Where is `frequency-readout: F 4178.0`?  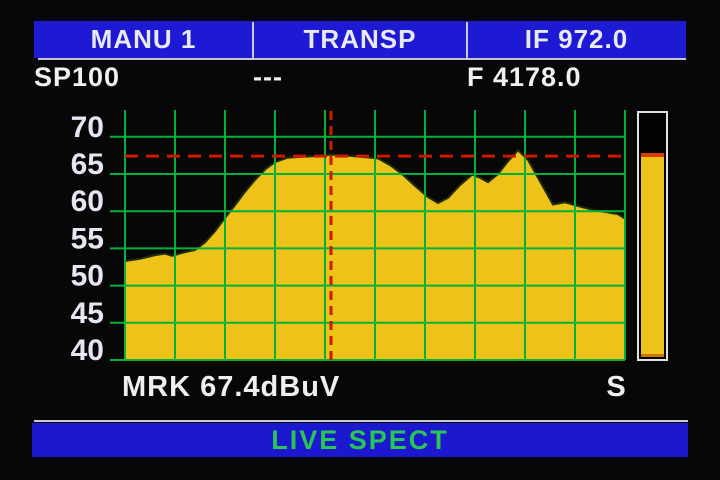
frequency-readout: F 4178.0 is located at coordinates (524, 76).